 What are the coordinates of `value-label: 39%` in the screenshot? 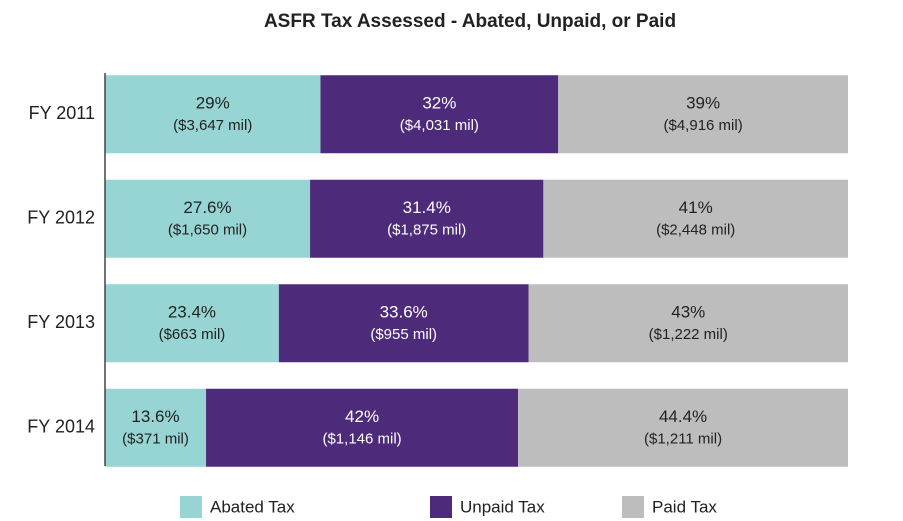 It's located at (703, 103).